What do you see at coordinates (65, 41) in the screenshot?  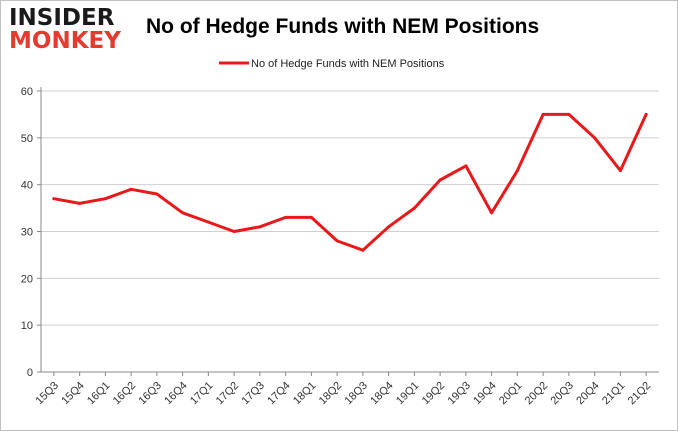 I see `logo-line-bottom: MONKEY` at bounding box center [65, 41].